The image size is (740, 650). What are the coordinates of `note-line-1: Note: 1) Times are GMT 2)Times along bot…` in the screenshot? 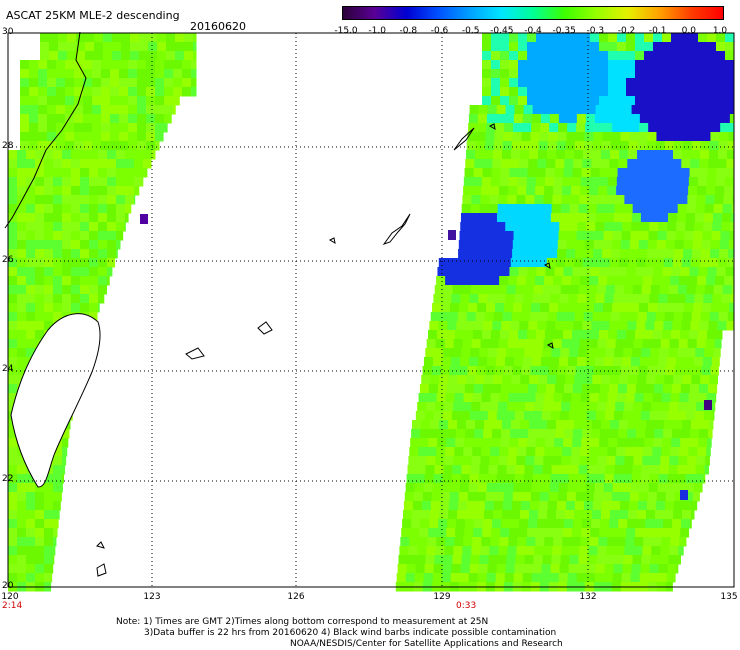 It's located at (302, 622).